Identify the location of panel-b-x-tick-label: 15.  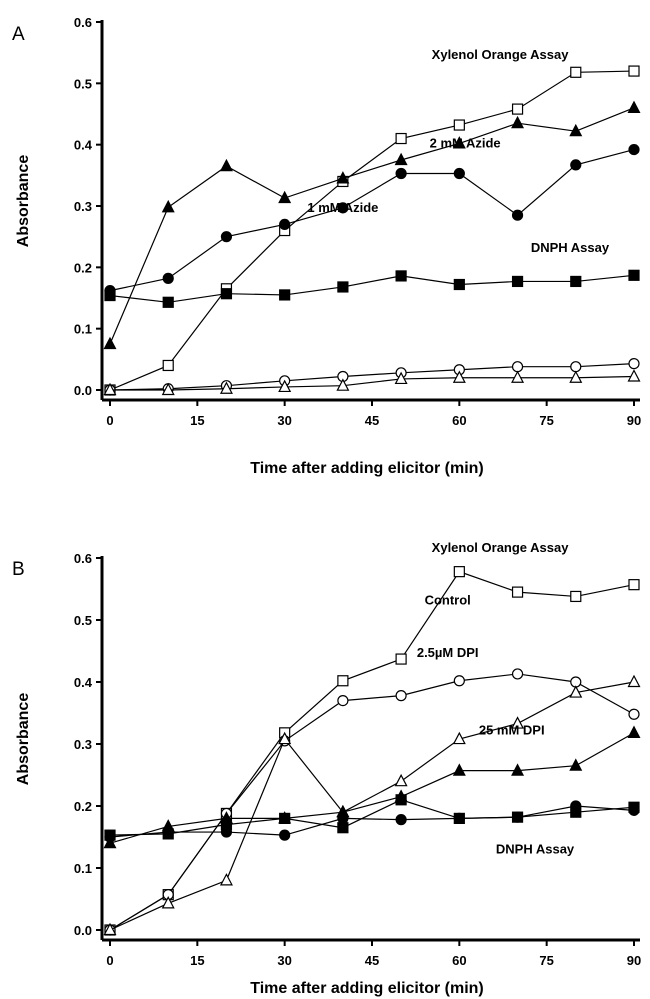
(197, 960).